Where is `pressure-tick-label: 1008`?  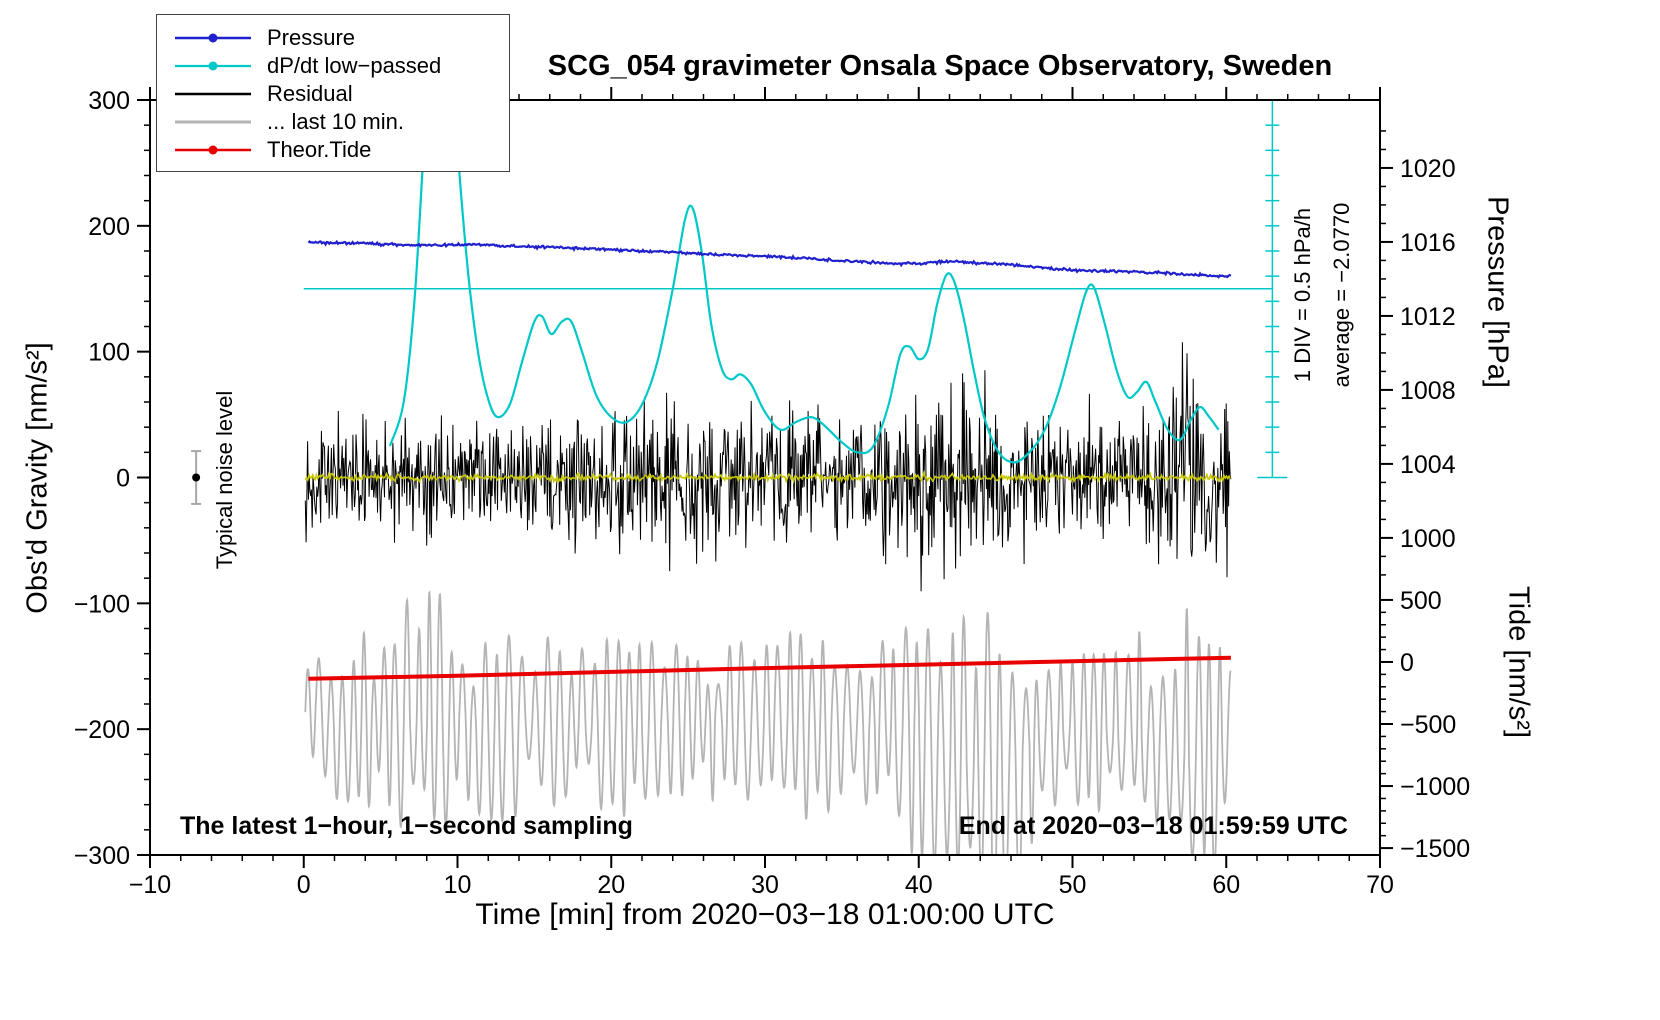 pressure-tick-label: 1008 is located at coordinates (1428, 391).